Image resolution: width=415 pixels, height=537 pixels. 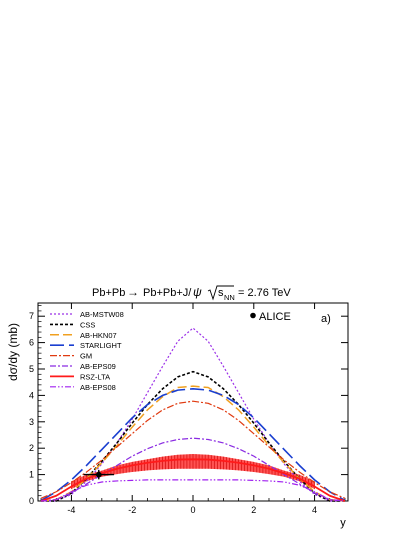 I want to click on title-energy-symbol: s, so click(x=221, y=293).